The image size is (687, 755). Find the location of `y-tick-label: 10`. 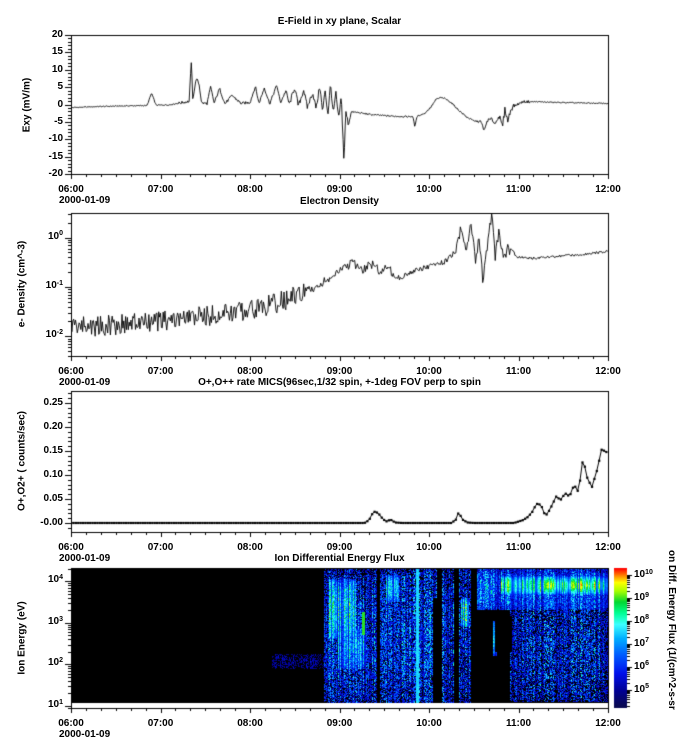

y-tick-label: 10 is located at coordinates (57, 69).